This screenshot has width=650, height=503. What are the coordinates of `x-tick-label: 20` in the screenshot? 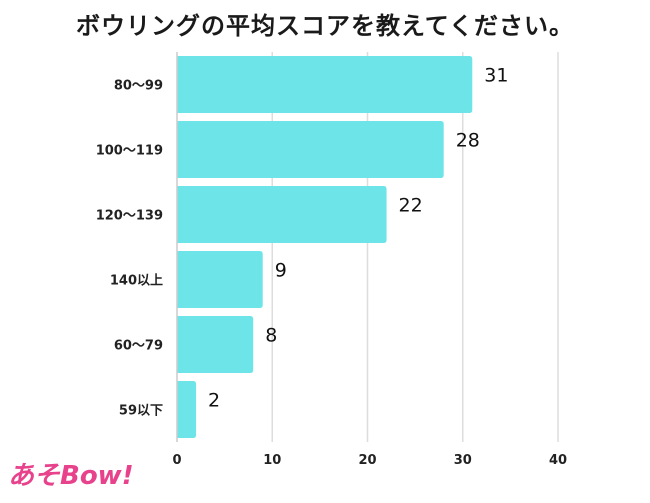 It's located at (367, 460).